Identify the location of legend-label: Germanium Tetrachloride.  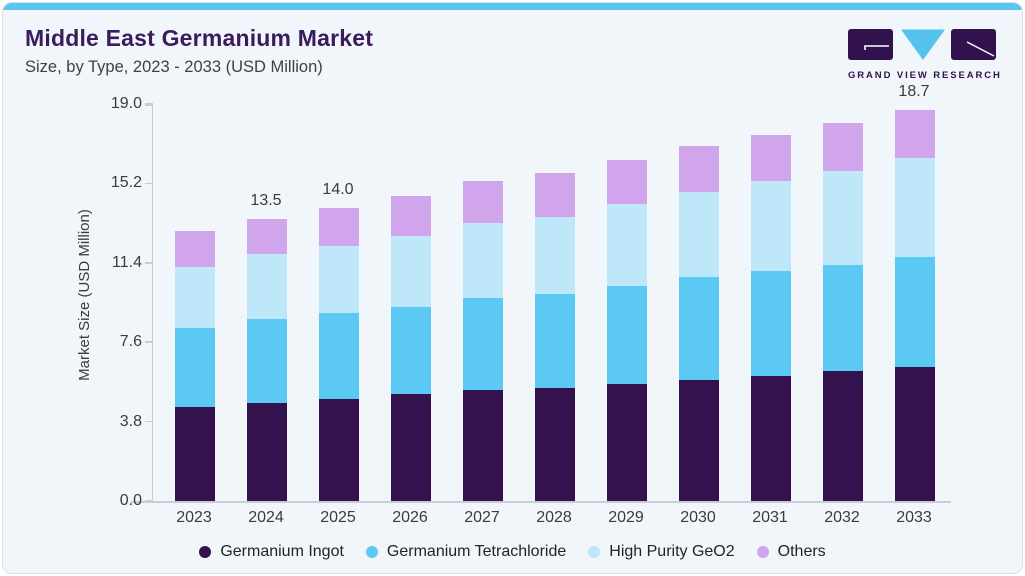
(476, 551).